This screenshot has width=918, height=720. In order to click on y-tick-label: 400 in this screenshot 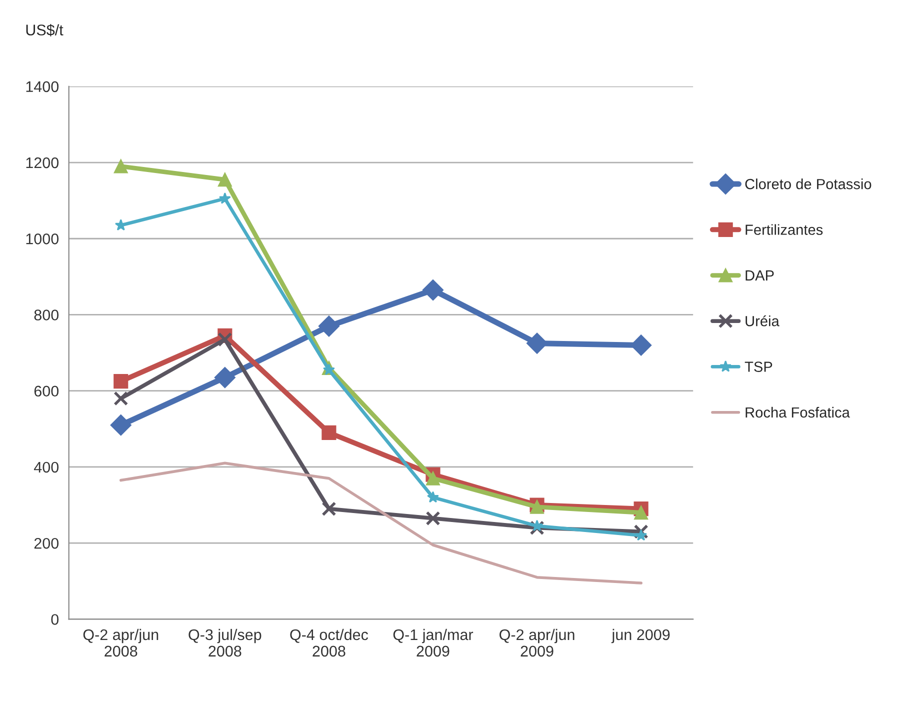, I will do `click(46, 467)`.